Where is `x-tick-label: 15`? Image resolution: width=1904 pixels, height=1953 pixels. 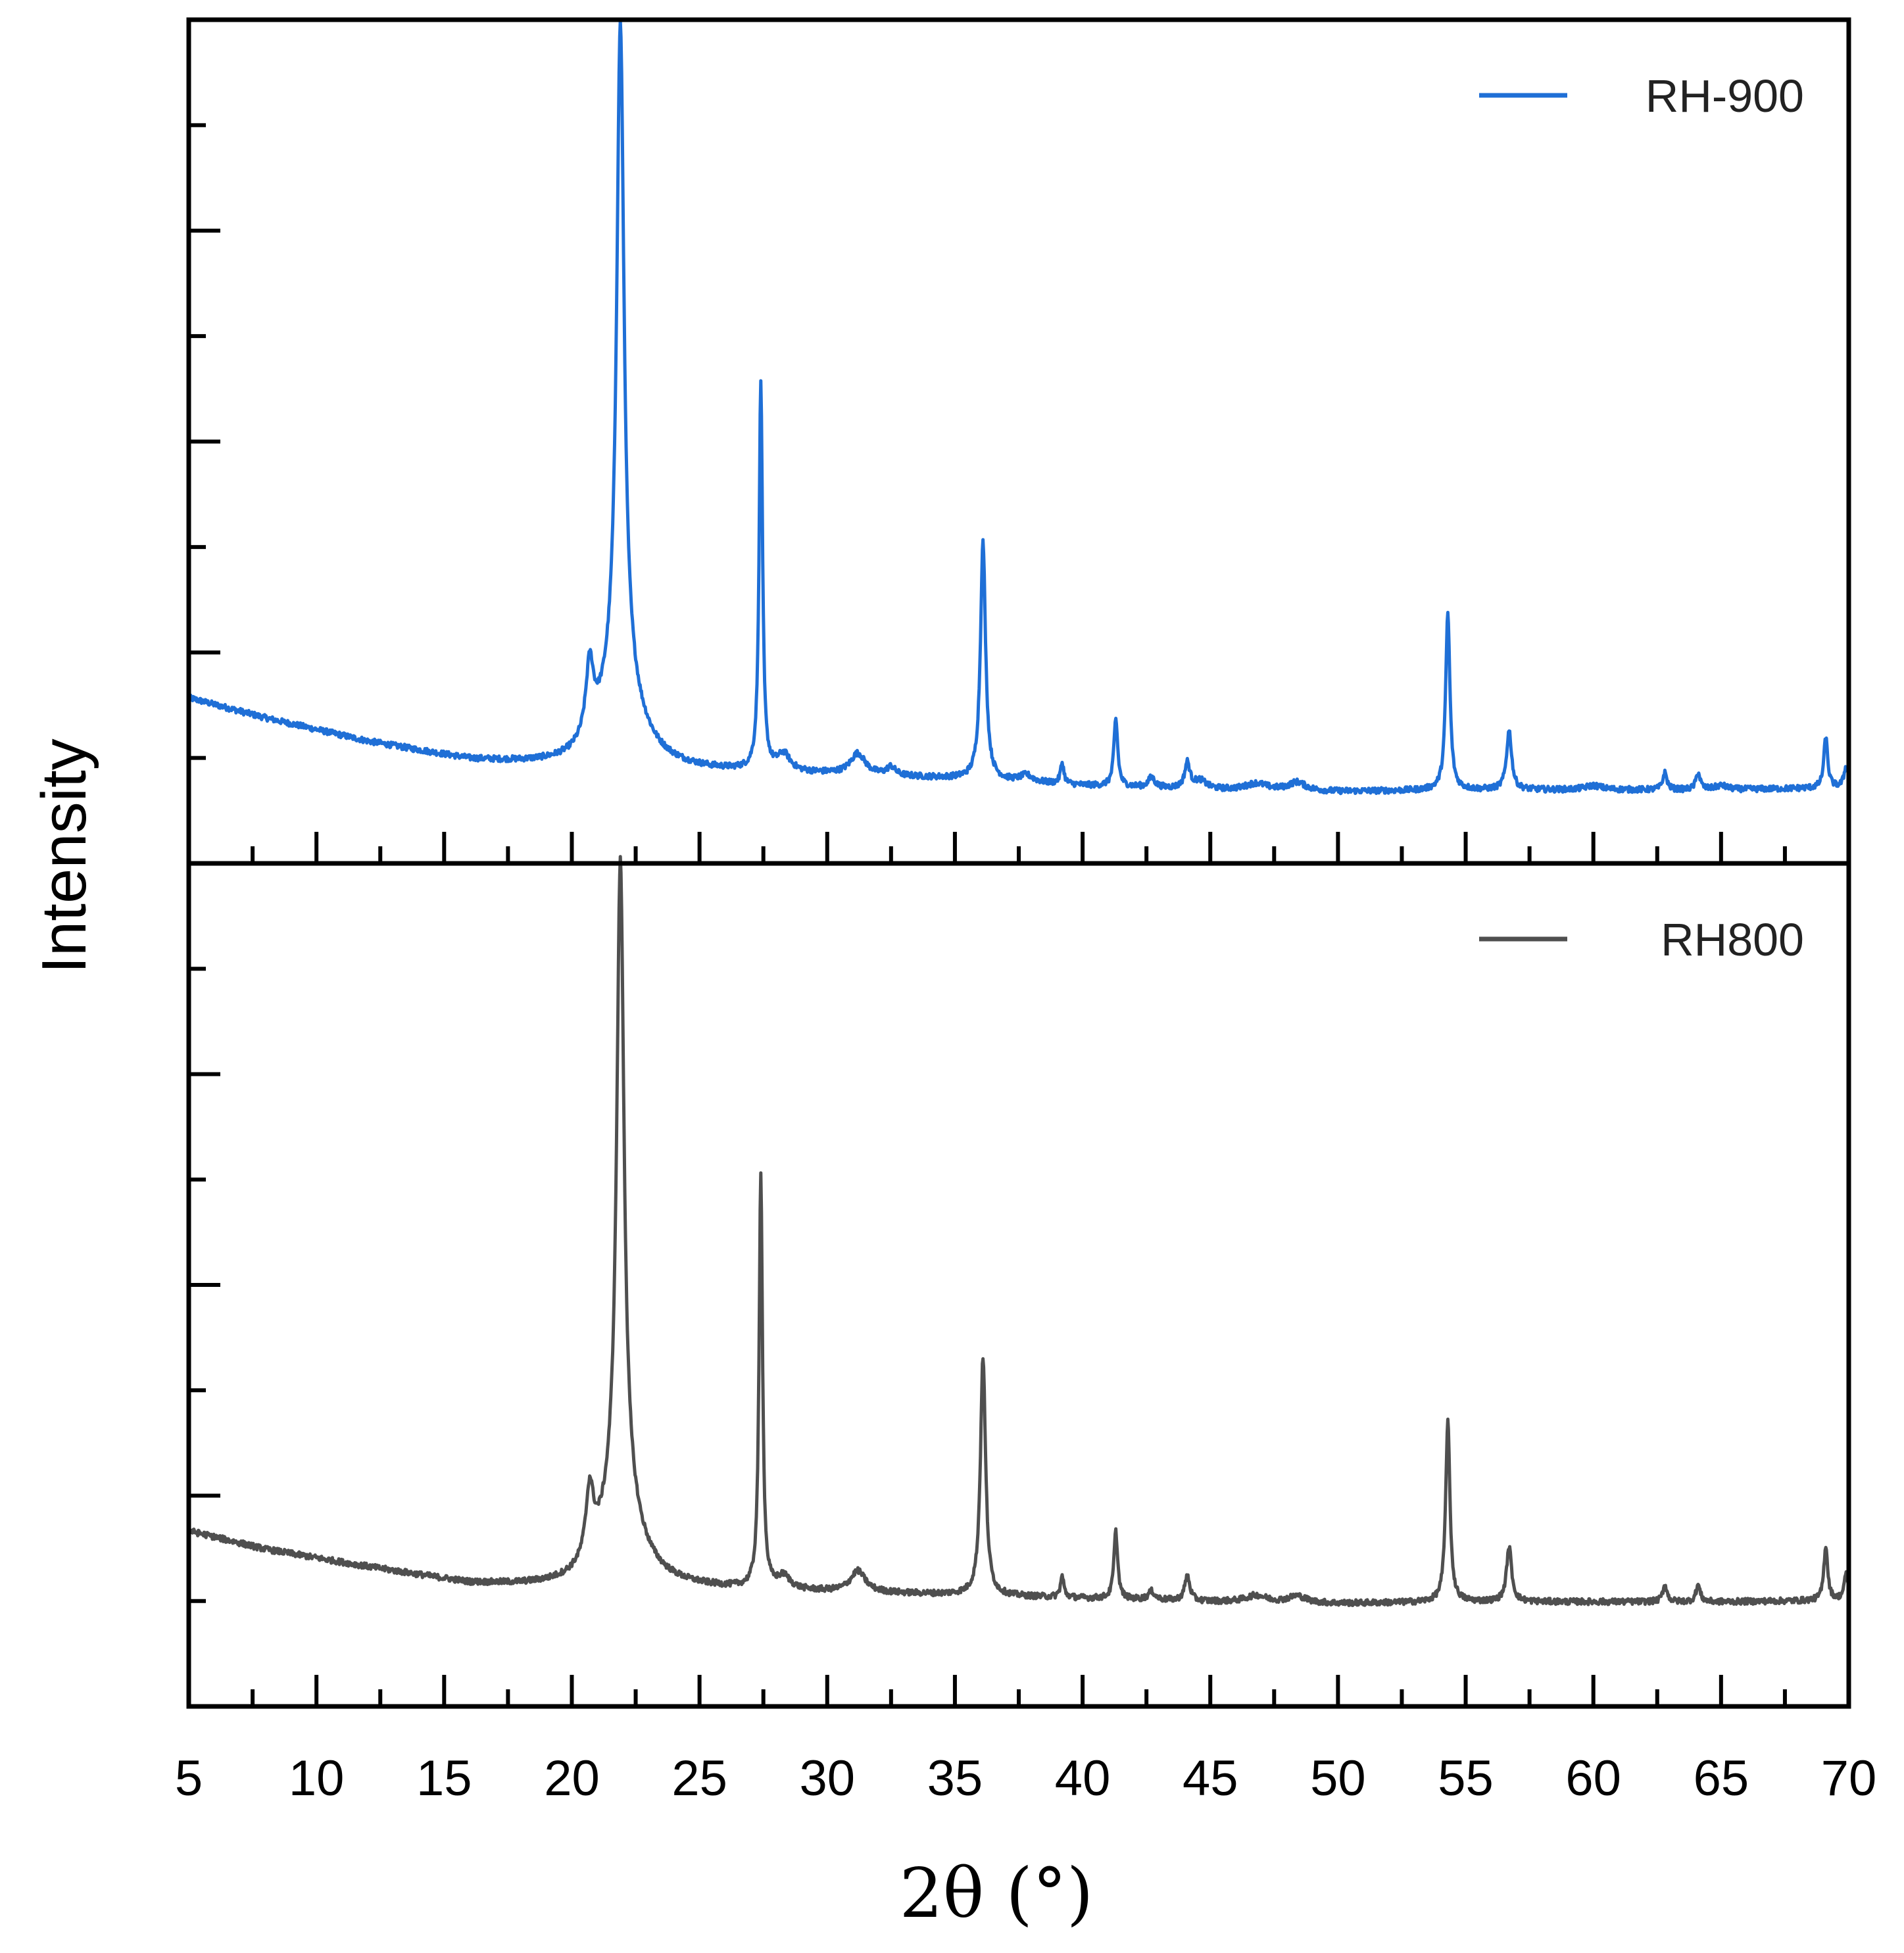 x-tick-label: 15 is located at coordinates (444, 1778).